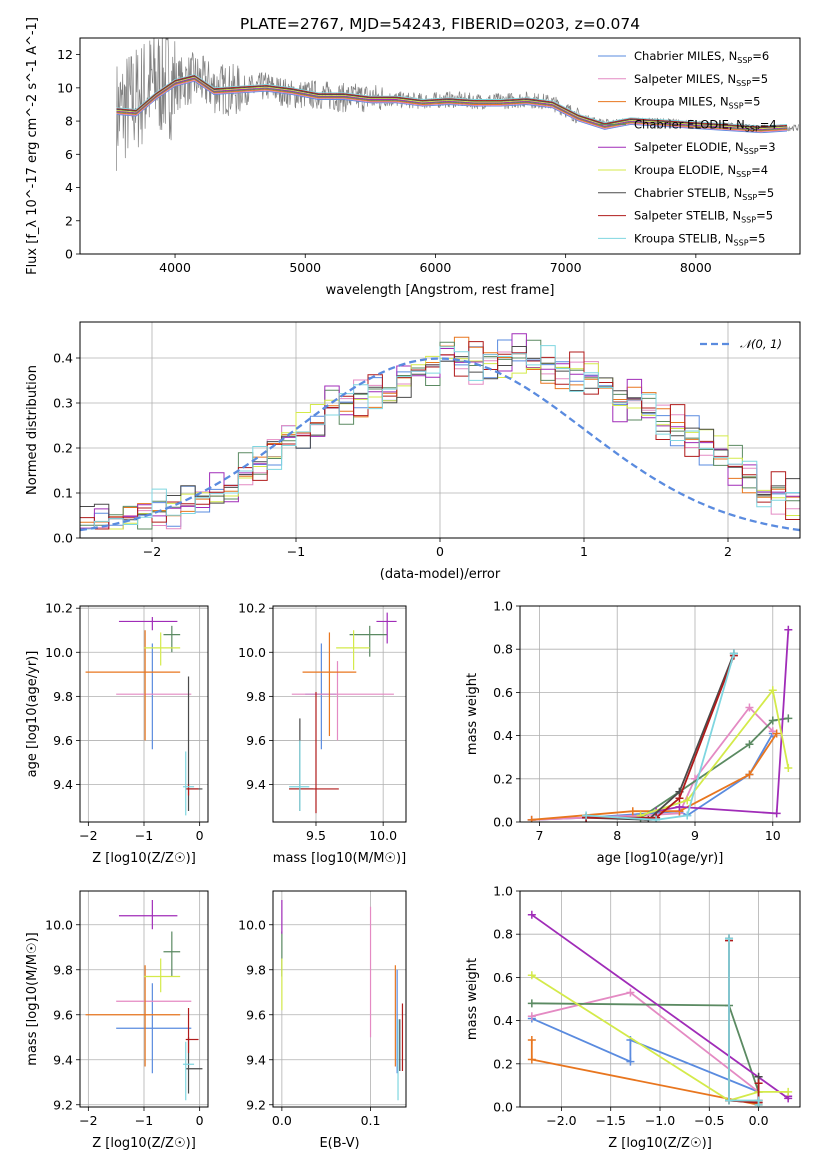  I want to click on model-line-kroupa_elodie, so click(452, 103).